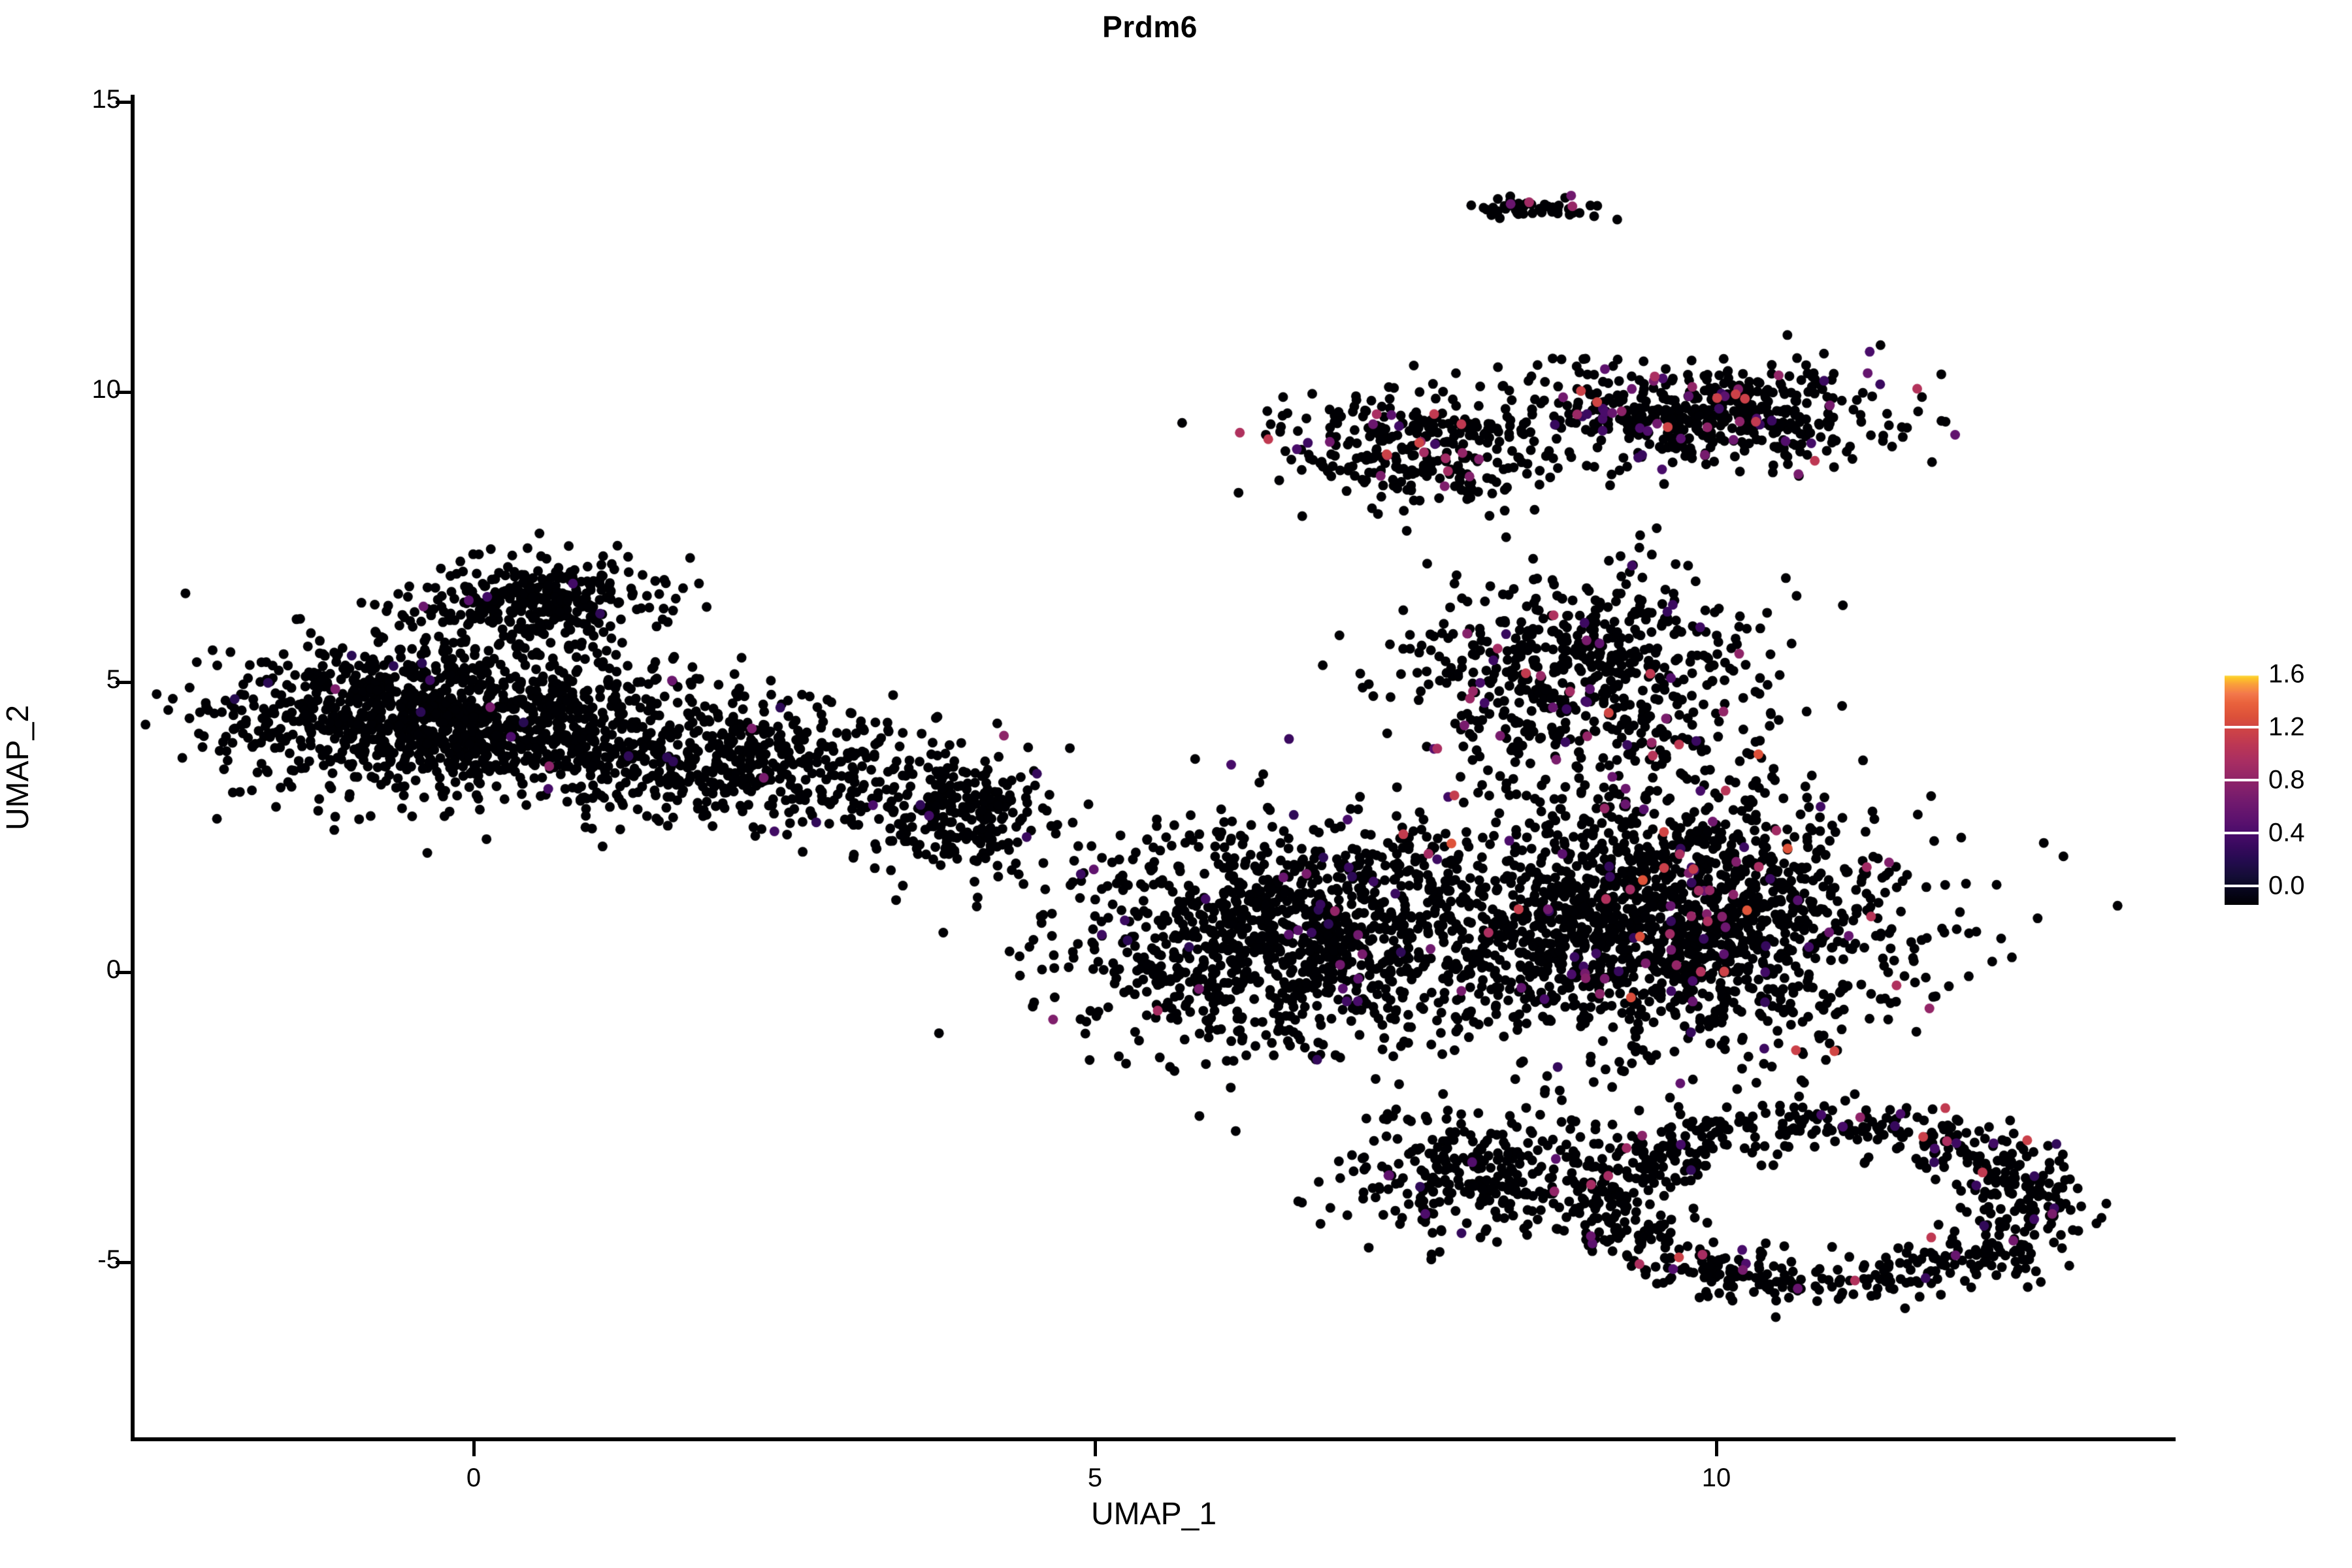  I want to click on y-tick-label-5: 5, so click(113, 679).